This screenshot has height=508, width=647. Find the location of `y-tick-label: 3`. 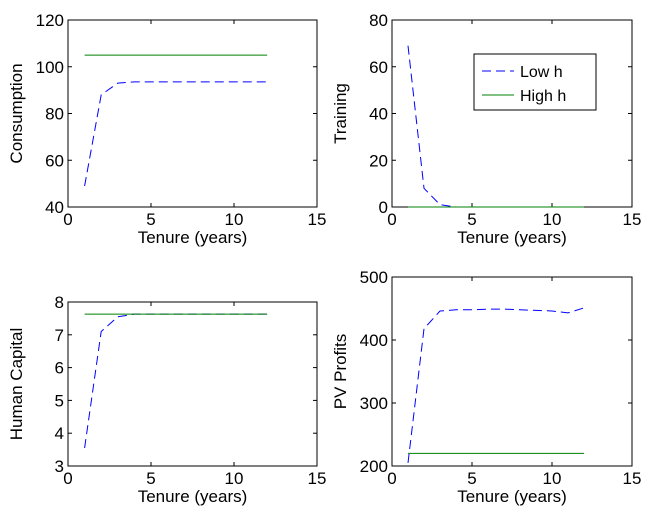

y-tick-label: 3 is located at coordinates (59, 466).